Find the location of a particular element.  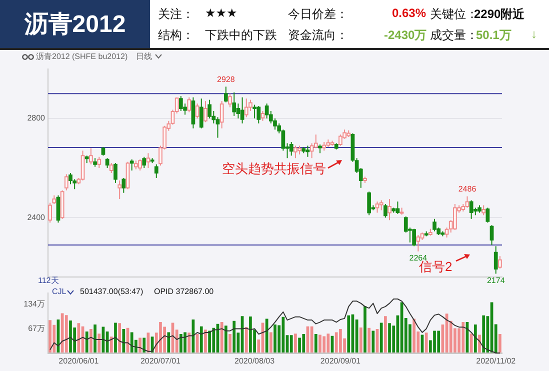

y-tick-label: 2400 is located at coordinates (36, 217).